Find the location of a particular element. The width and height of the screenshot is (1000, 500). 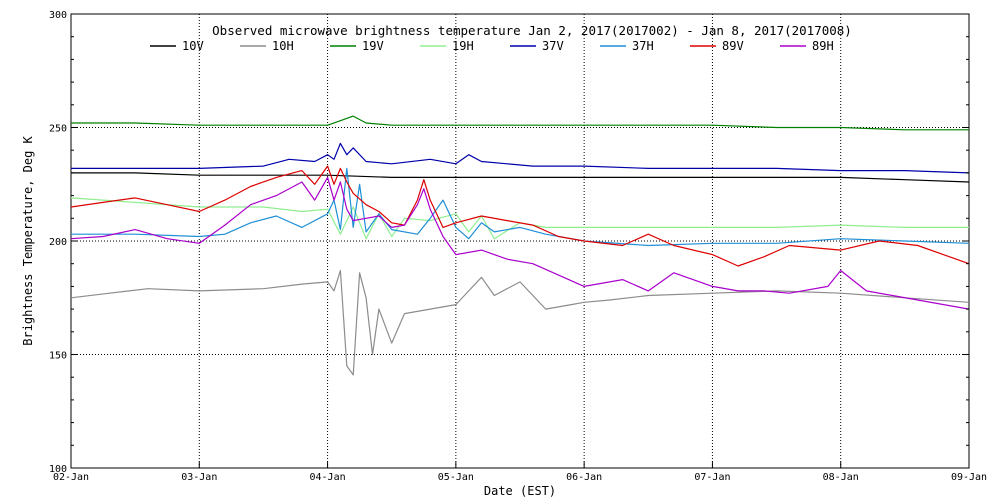

y-tick-label: 250 is located at coordinates (58, 129).